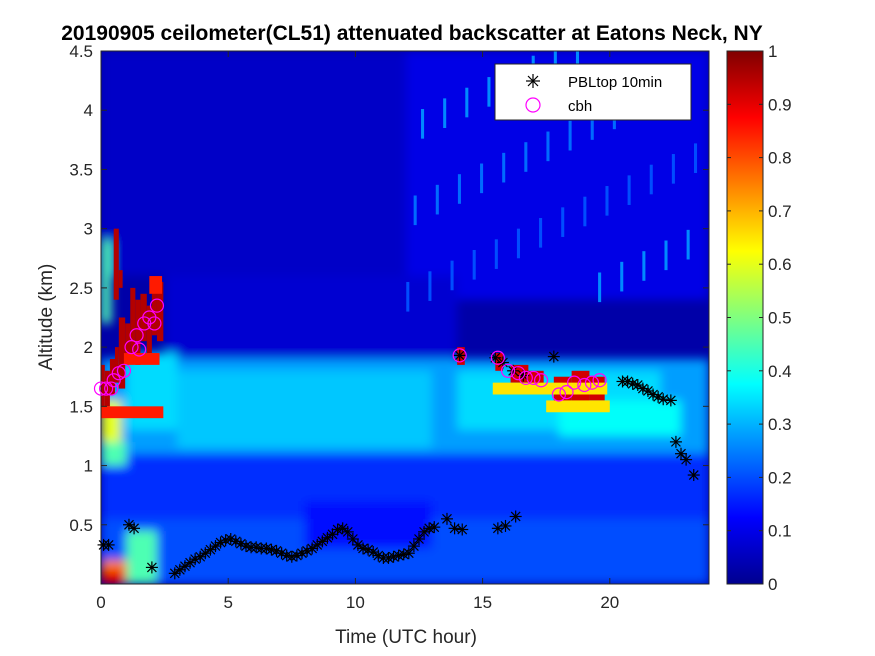 This screenshot has width=875, height=656. Describe the element at coordinates (615, 82) in the screenshot. I see `legend-label-pbltop: PBLtop 10min` at that location.